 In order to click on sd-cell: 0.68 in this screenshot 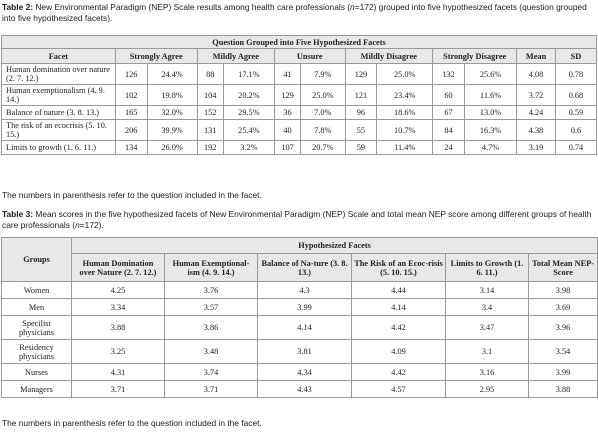, I will do `click(576, 95)`.